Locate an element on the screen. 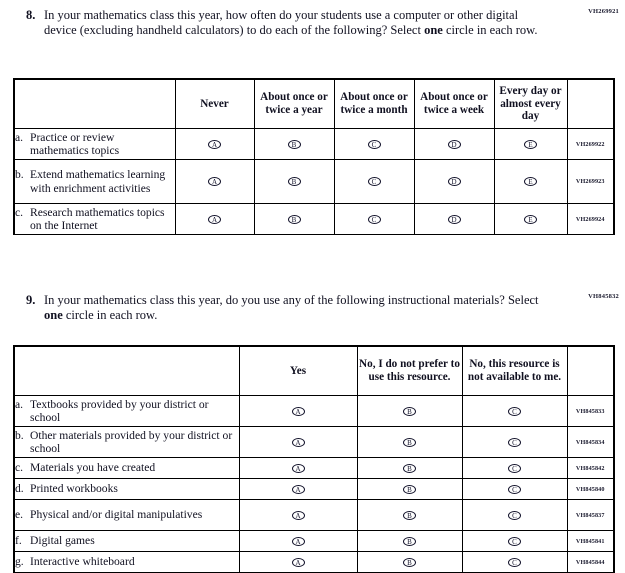  row-item-code: VH269923 is located at coordinates (590, 181).